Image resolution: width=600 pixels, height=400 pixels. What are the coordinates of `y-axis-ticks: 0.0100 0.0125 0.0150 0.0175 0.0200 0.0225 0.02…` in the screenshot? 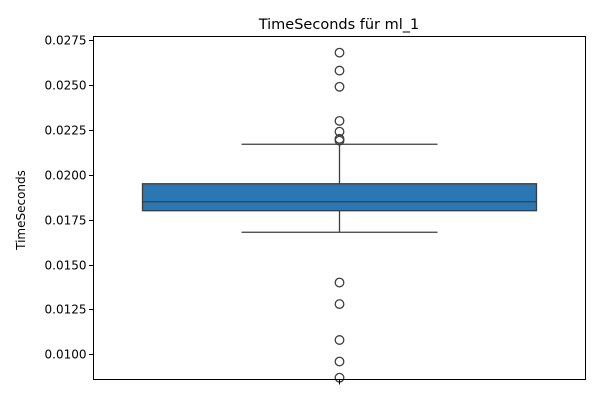 It's located at (69, 198).